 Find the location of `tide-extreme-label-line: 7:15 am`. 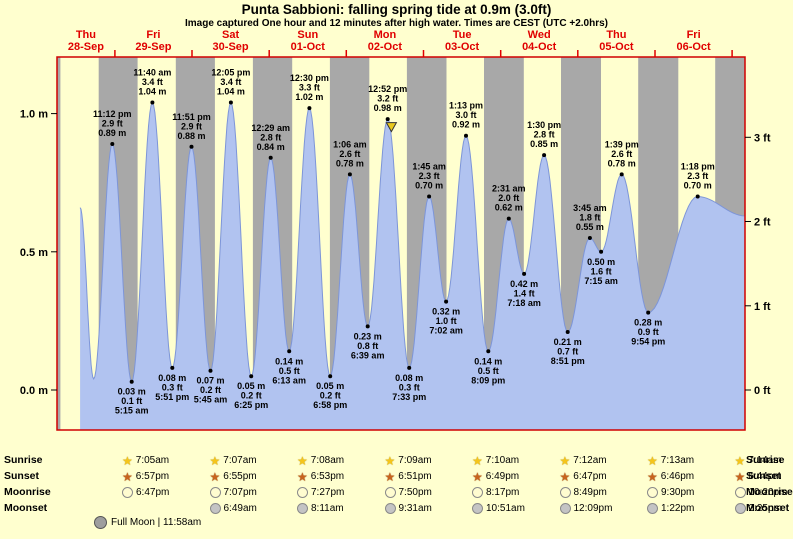

tide-extreme-label-line: 7:15 am is located at coordinates (601, 281).